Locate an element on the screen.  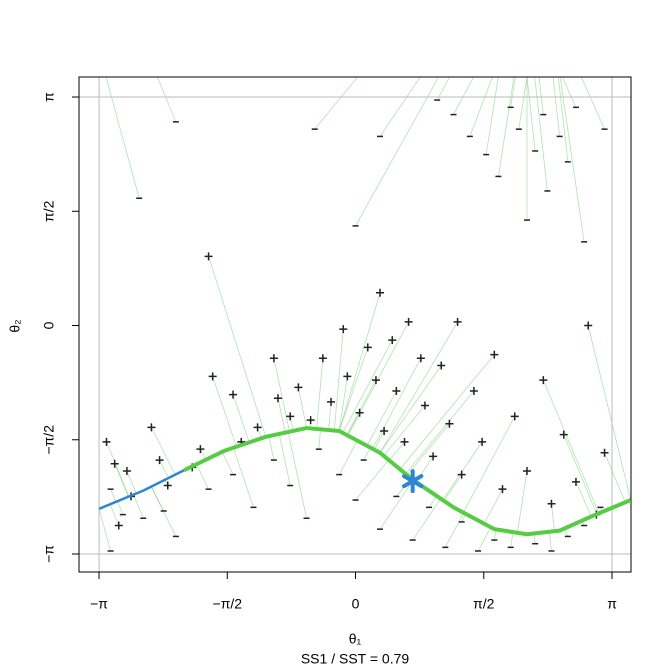
x-tick-label: π/2 is located at coordinates (484, 604).